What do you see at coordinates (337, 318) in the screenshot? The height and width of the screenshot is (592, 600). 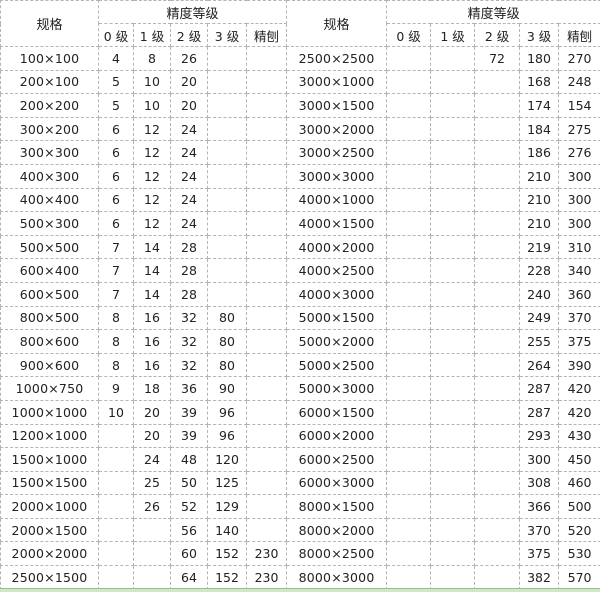 I see `spec-cell: 5000×1500` at bounding box center [337, 318].